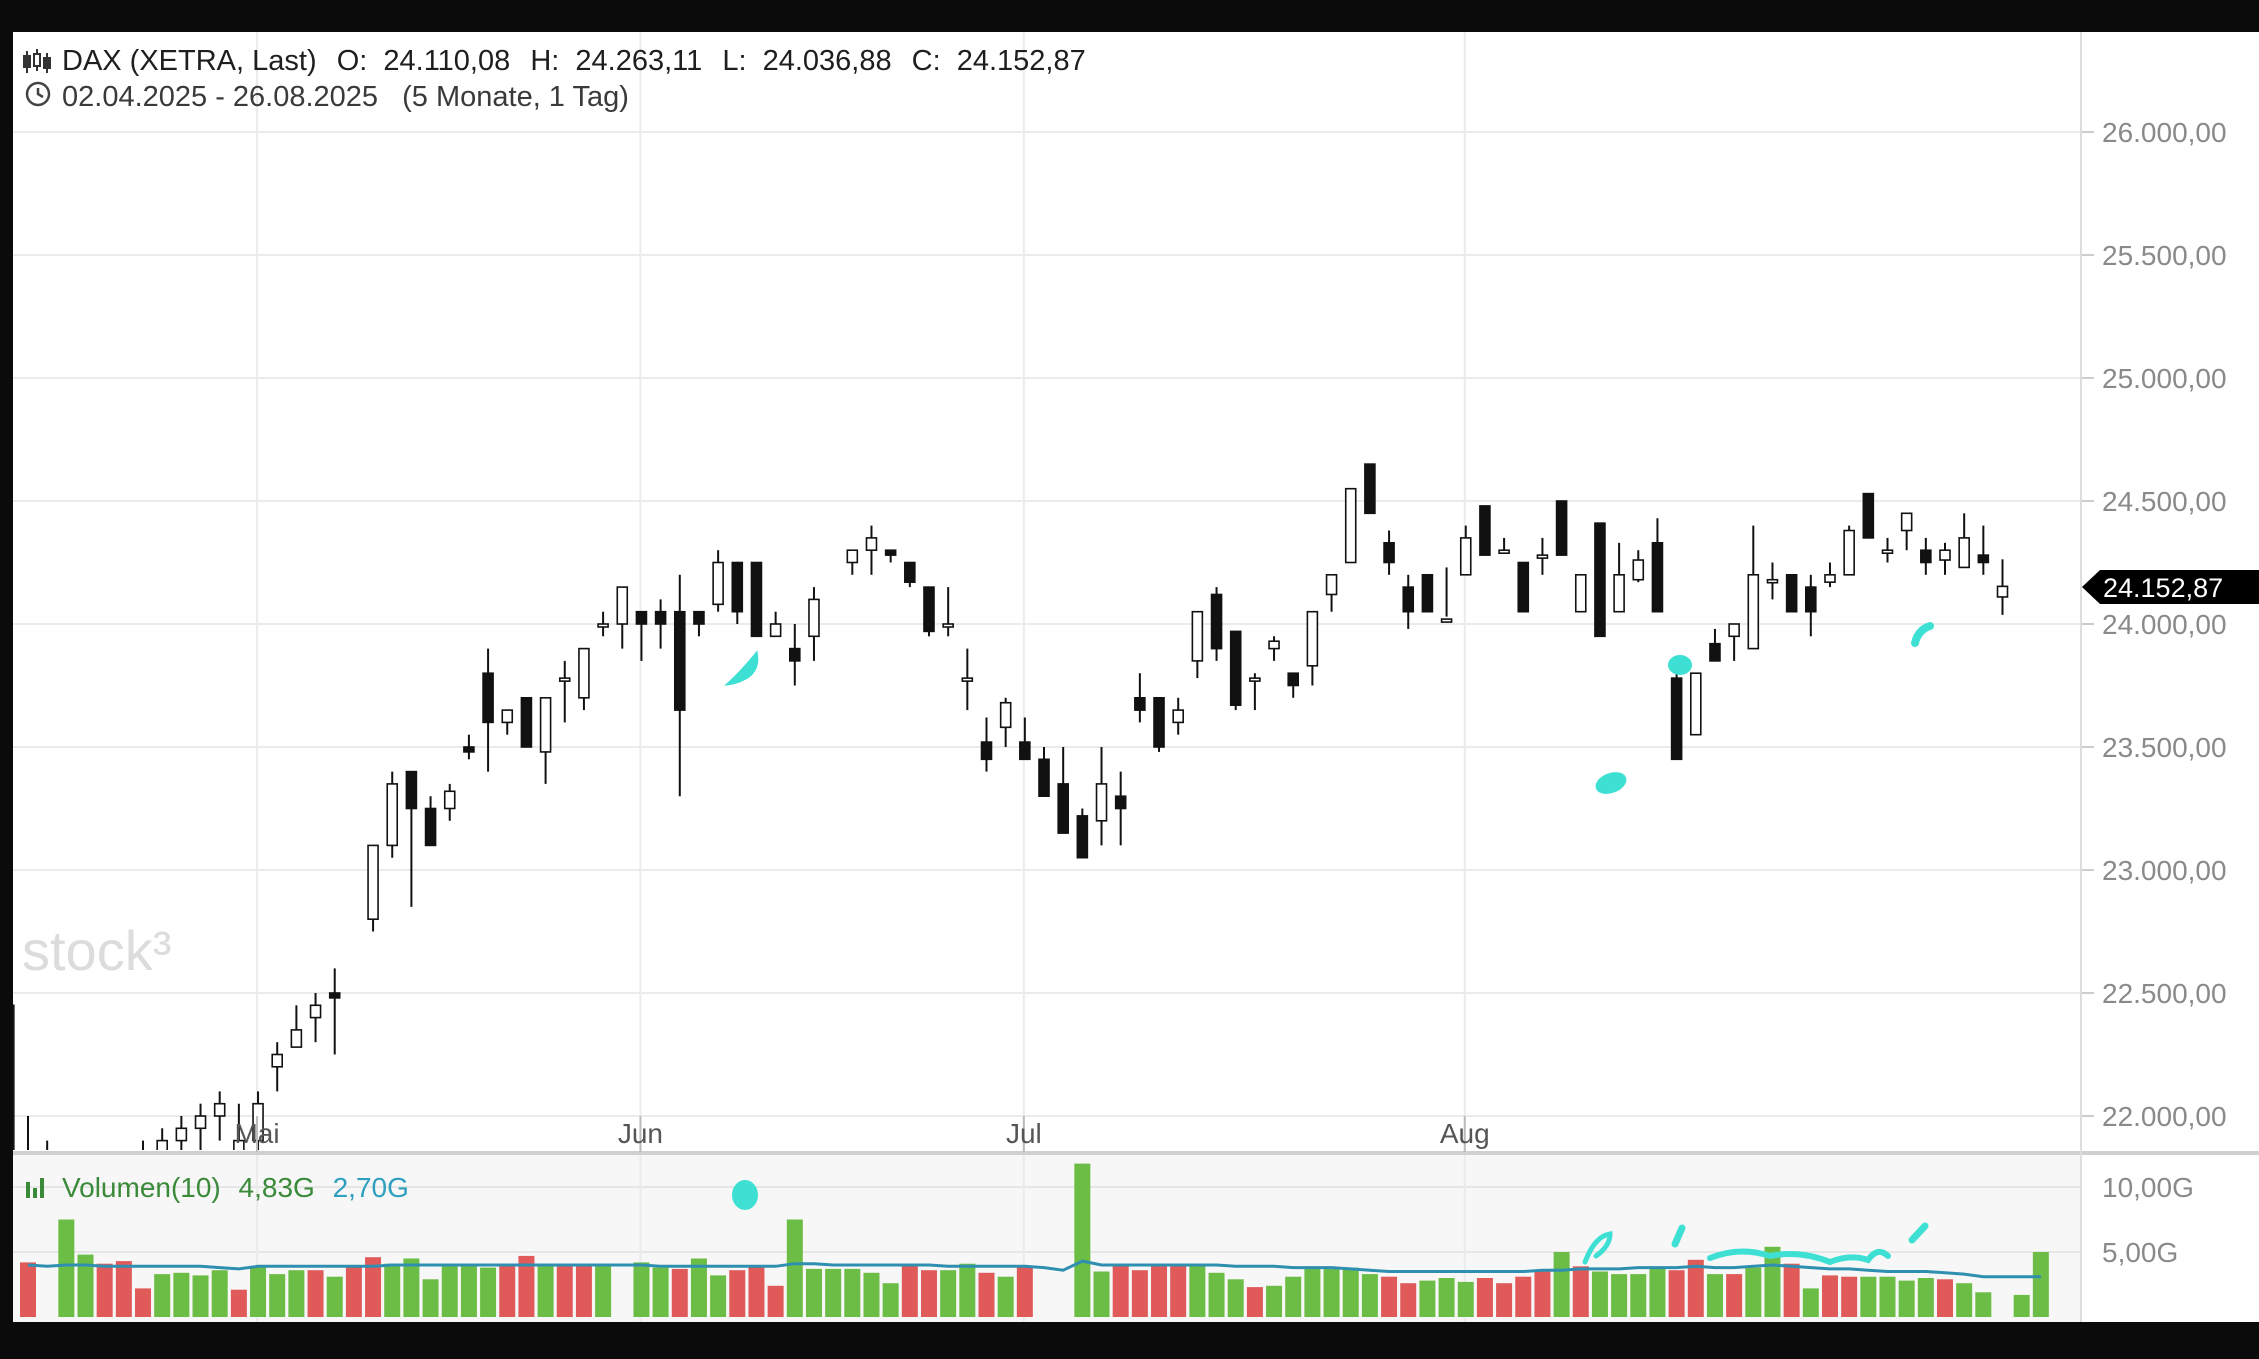 This screenshot has height=1359, width=2259. Describe the element at coordinates (638, 61) in the screenshot. I see `high-value: 24.263,11` at that location.